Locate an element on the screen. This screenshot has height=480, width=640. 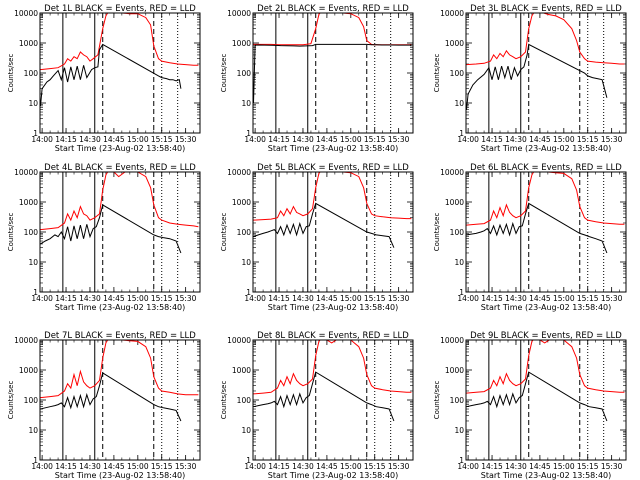
panel-title: Det 4L BLACK = Events, RED = LLD is located at coordinates (120, 168).